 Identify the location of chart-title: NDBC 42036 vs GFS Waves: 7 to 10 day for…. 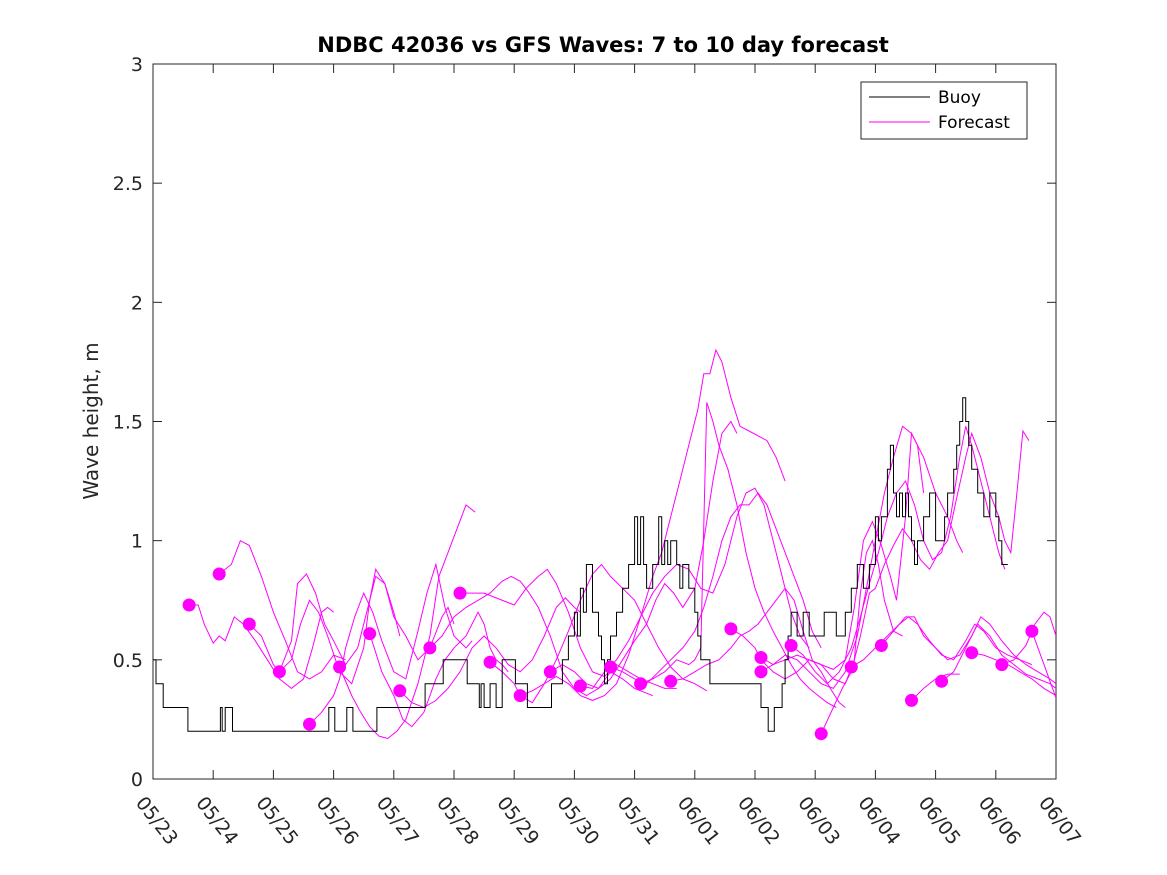
(602, 45).